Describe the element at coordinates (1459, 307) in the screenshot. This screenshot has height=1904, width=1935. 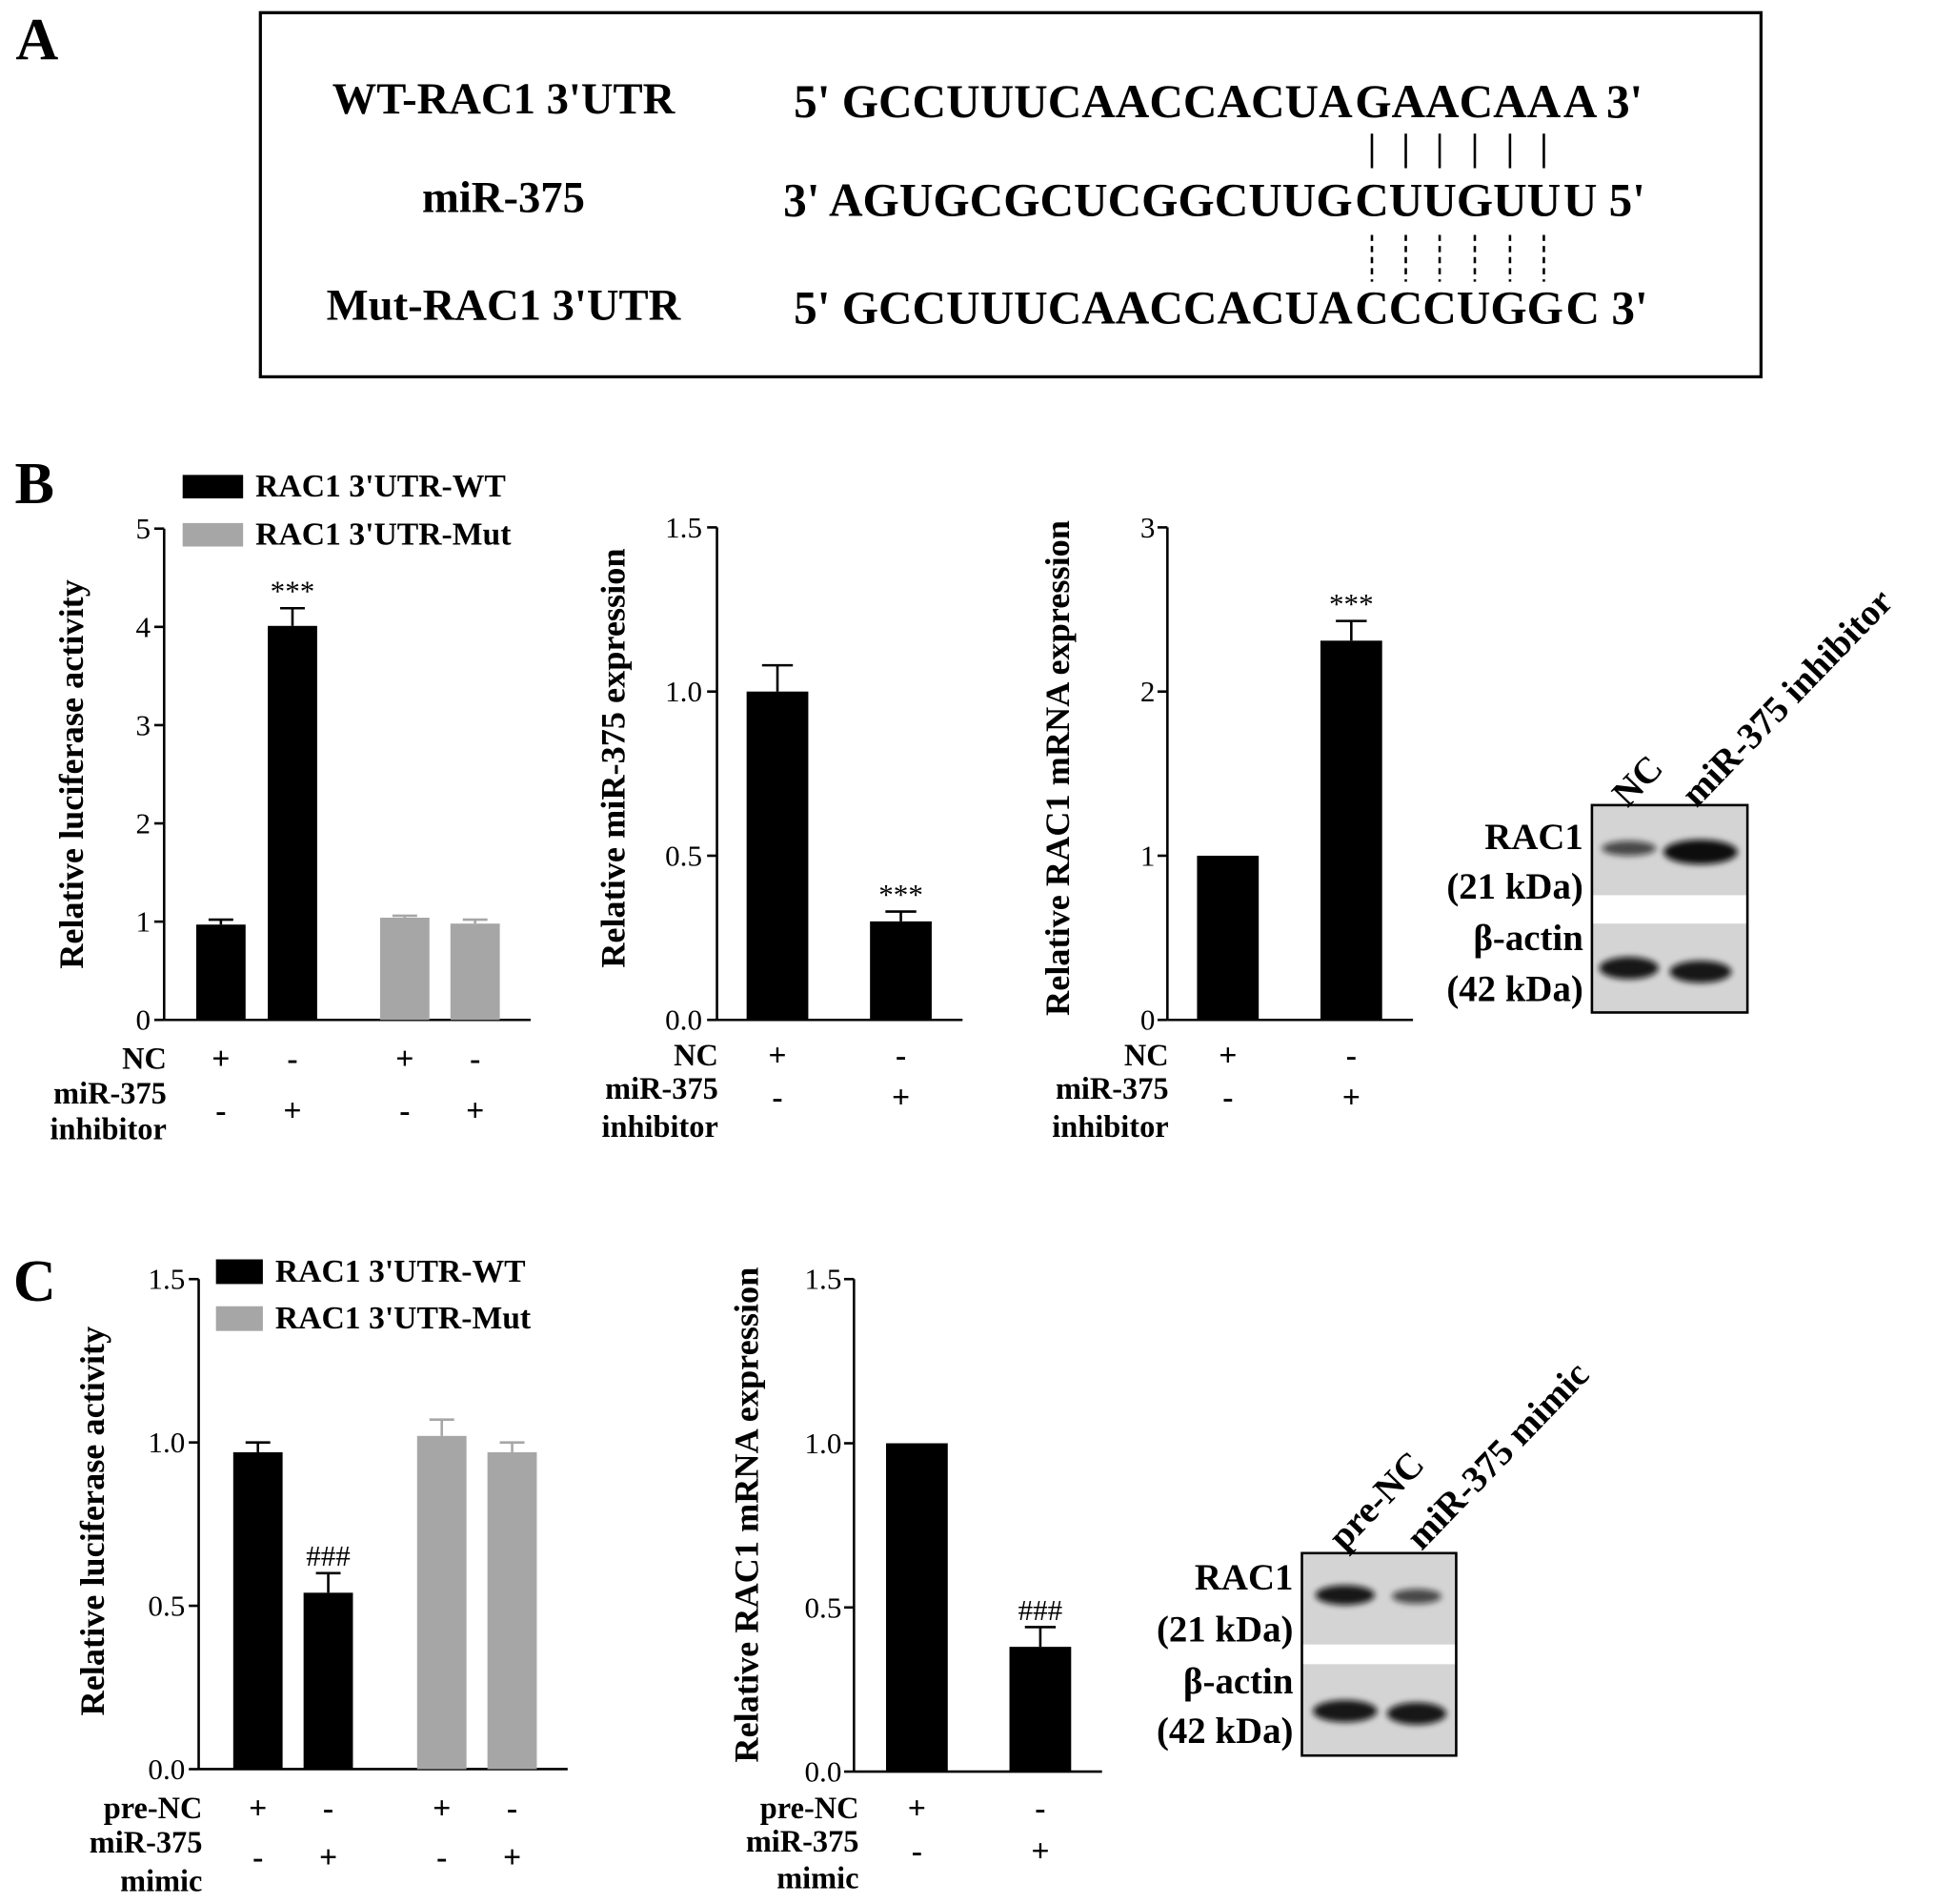
I see `binding-site: CCCUGG` at that location.